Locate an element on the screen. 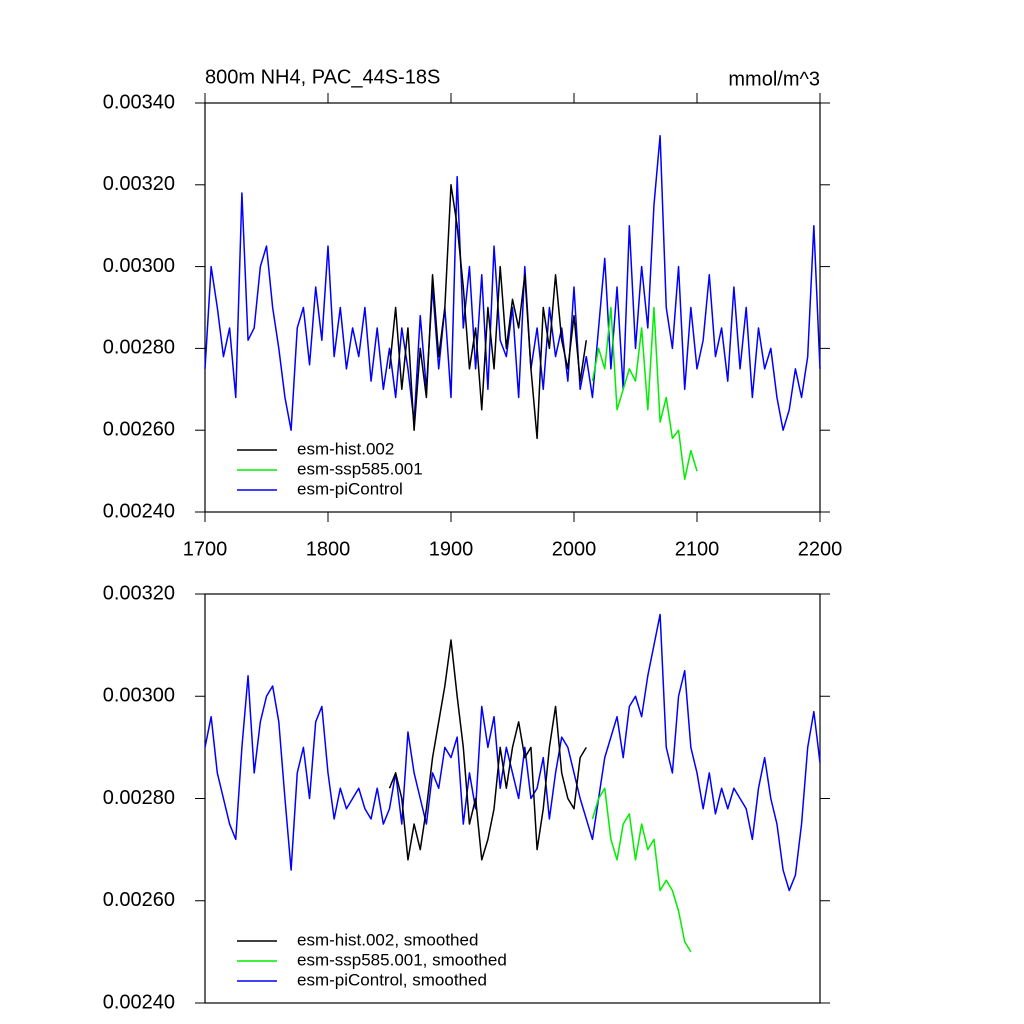  x-tick-label: 1700 is located at coordinates (205, 549).